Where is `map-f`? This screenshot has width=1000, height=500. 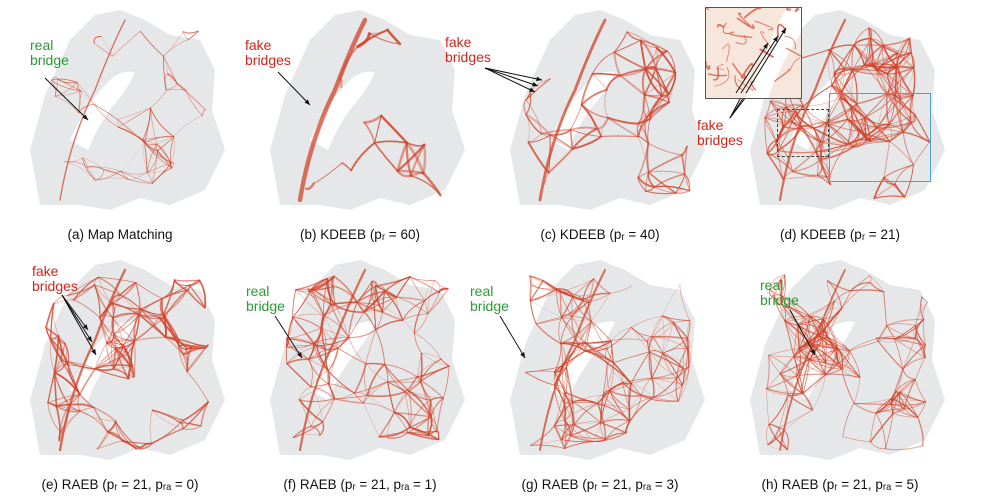 map-f is located at coordinates (367, 360).